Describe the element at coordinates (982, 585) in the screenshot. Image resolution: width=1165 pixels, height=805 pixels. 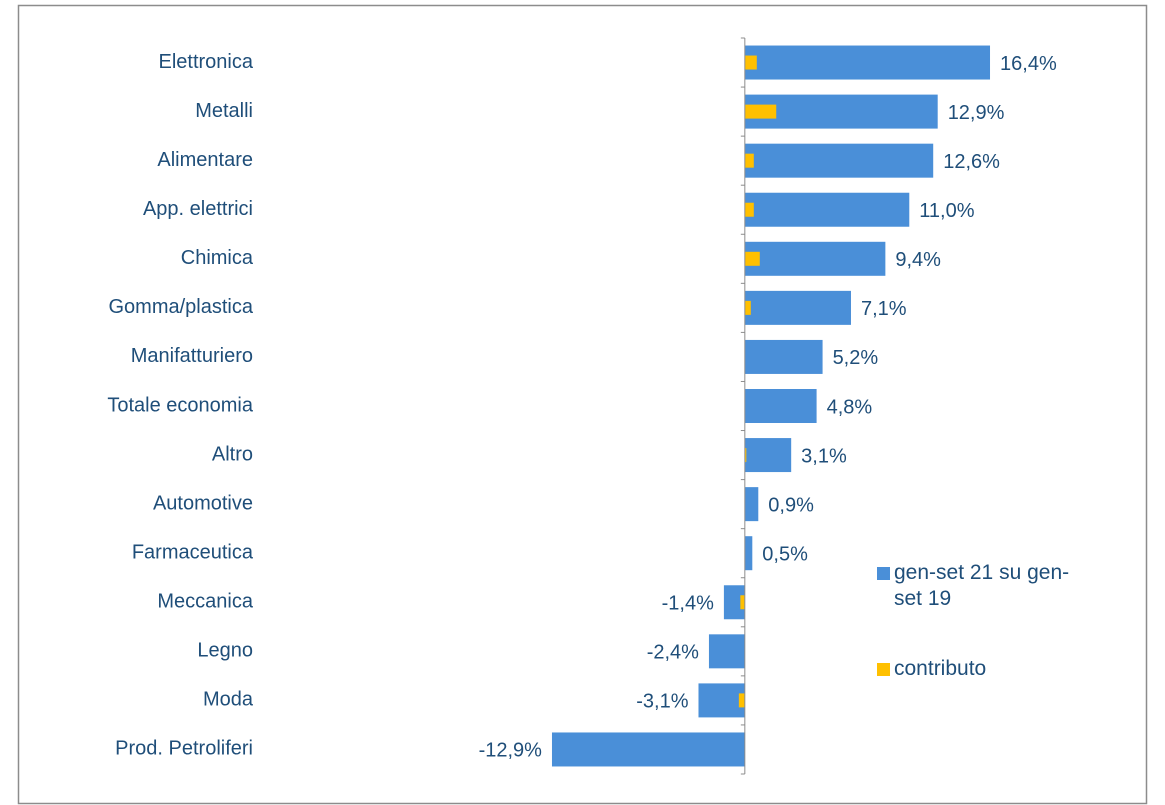
I see `legend-label: gen-set 21 su gen-set 19` at that location.